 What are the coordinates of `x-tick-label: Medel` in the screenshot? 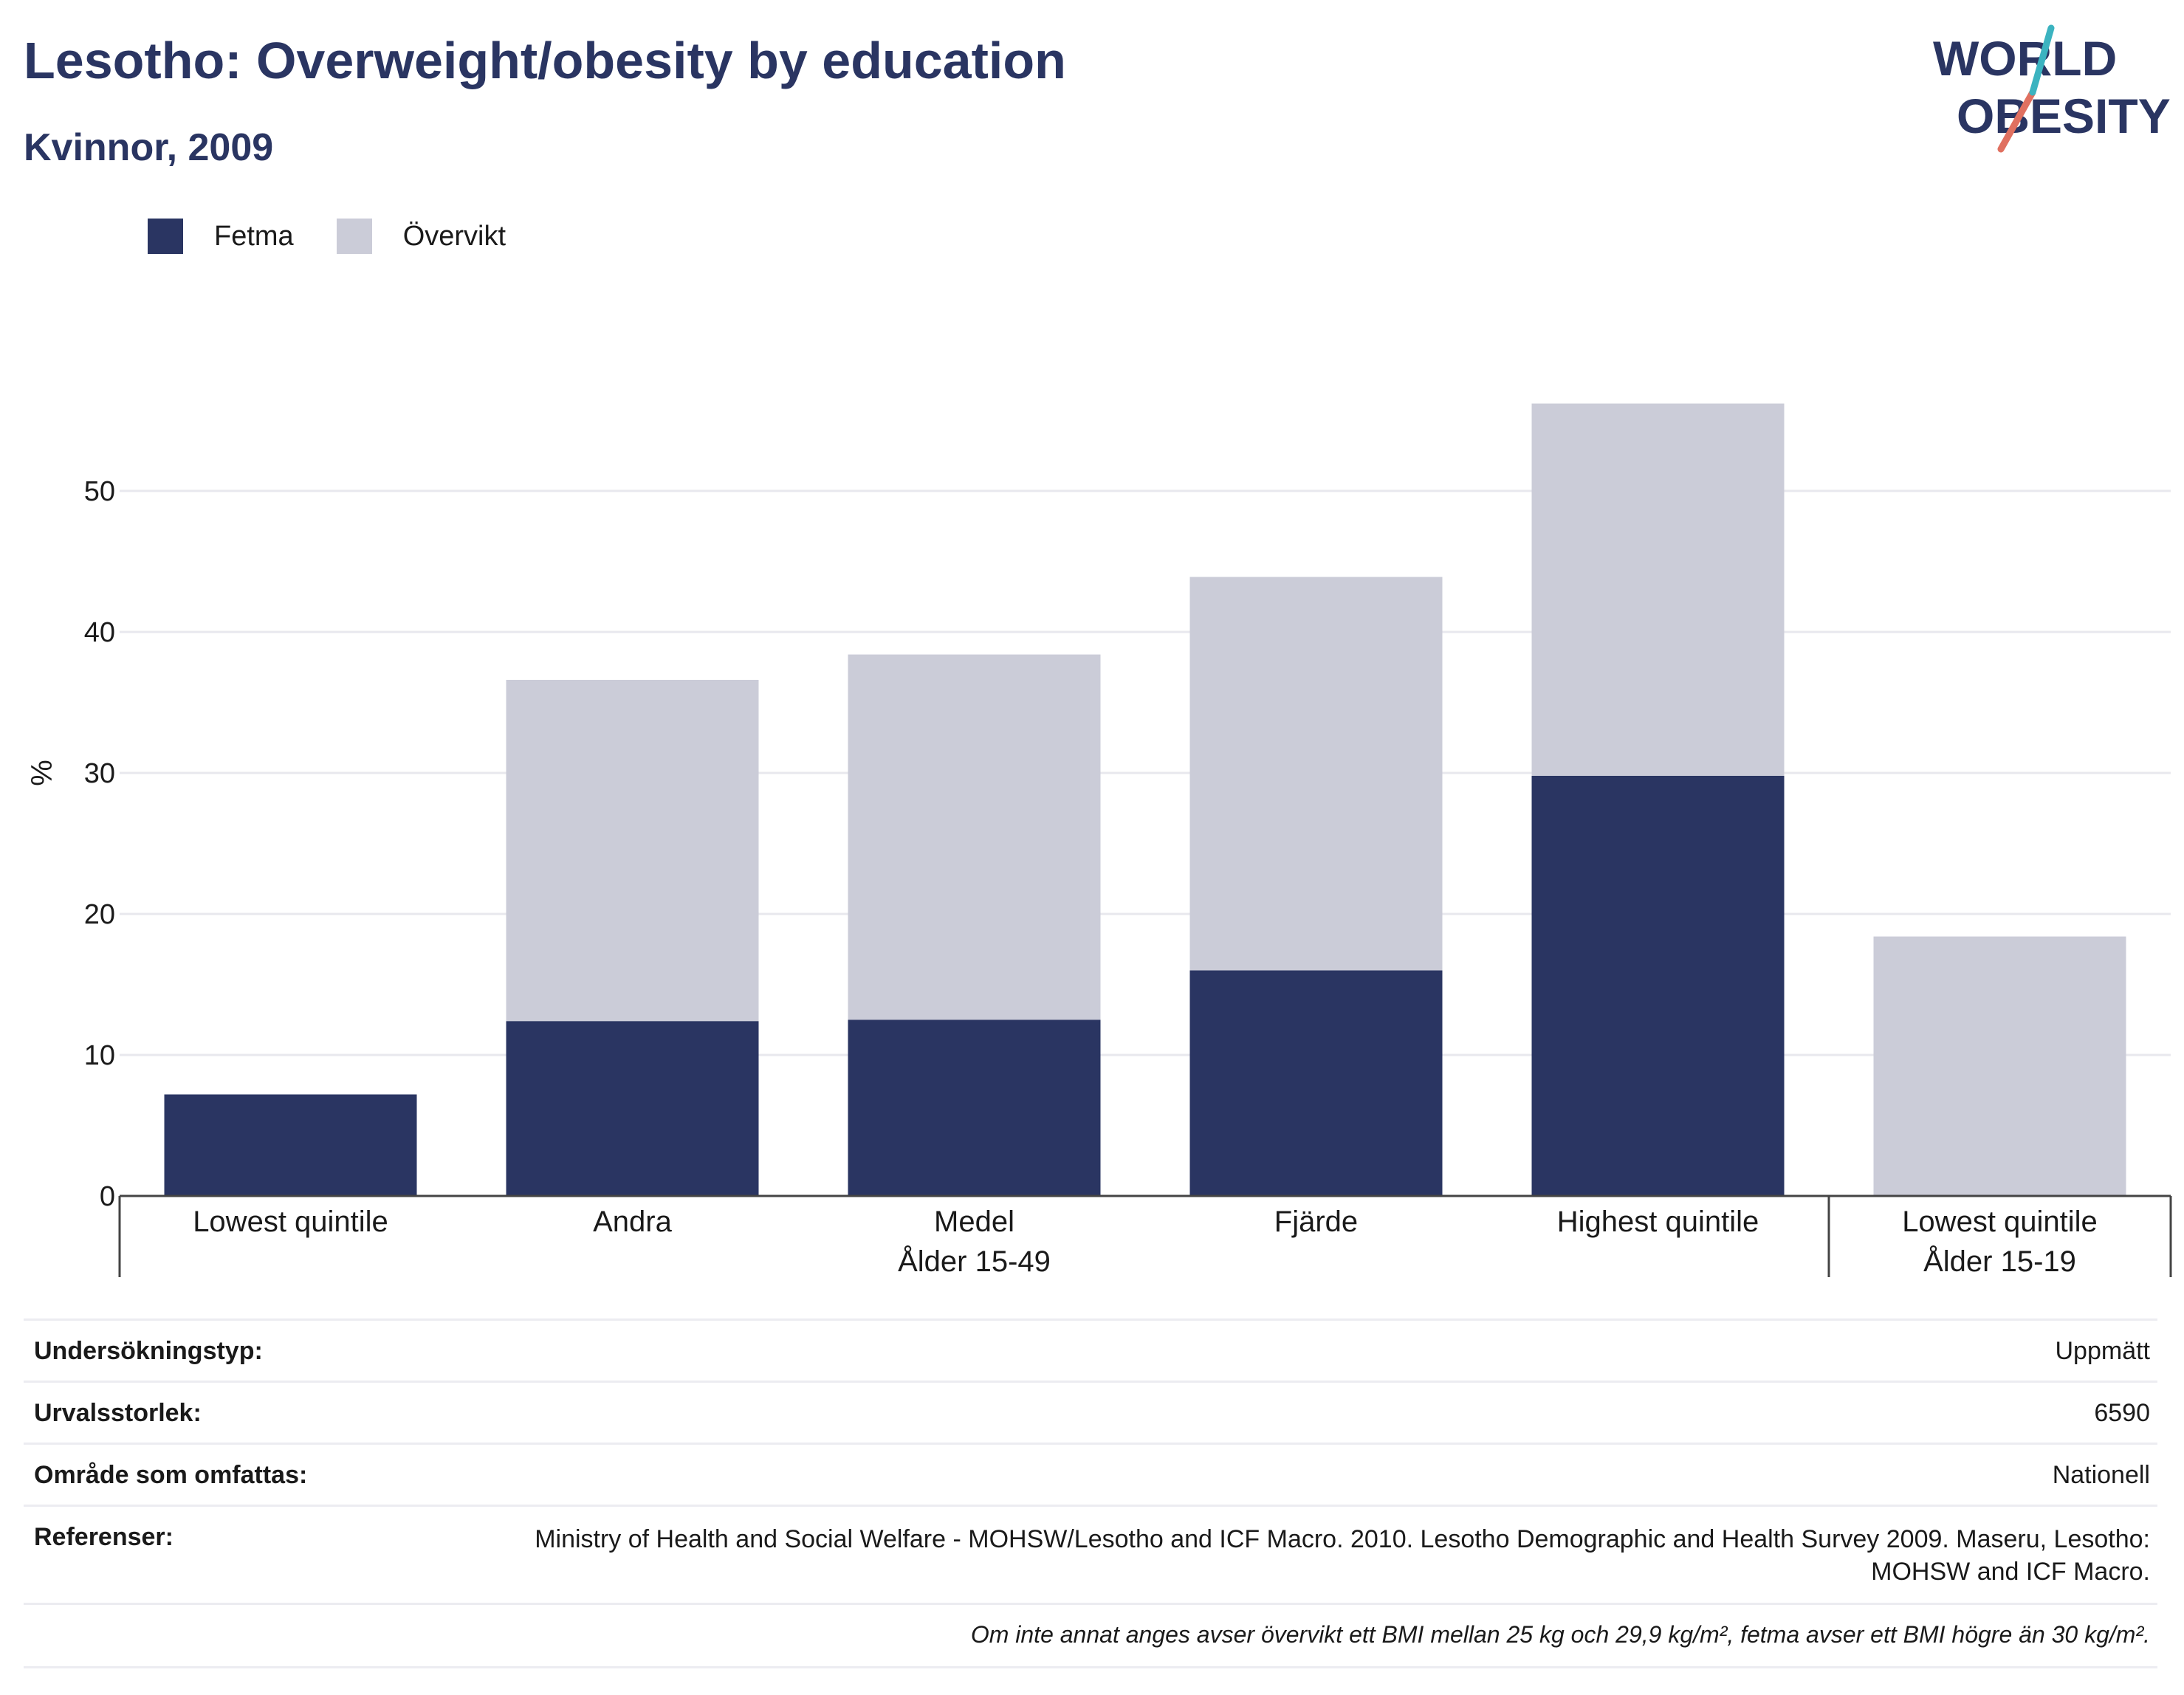 It's located at (974, 1222).